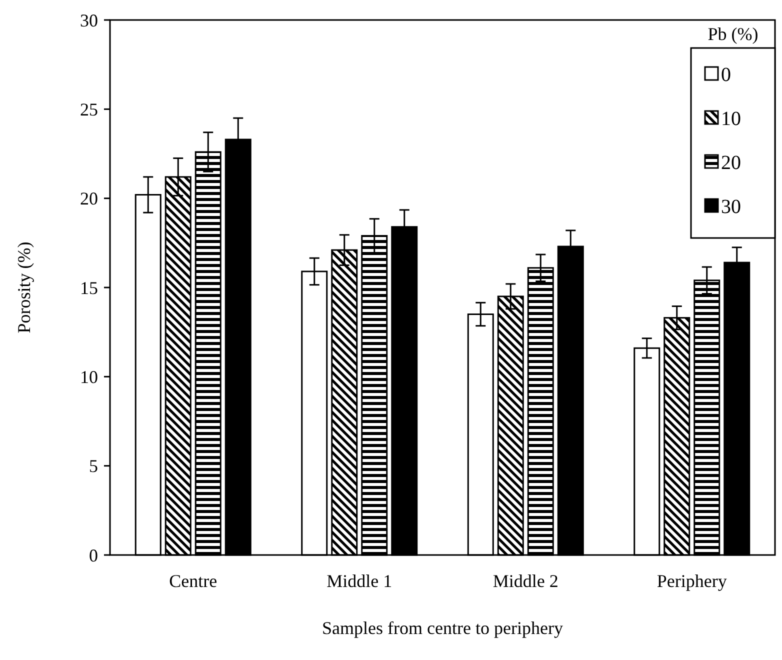 The image size is (782, 660). Describe the element at coordinates (93, 555) in the screenshot. I see `y-tick-label: 0` at that location.